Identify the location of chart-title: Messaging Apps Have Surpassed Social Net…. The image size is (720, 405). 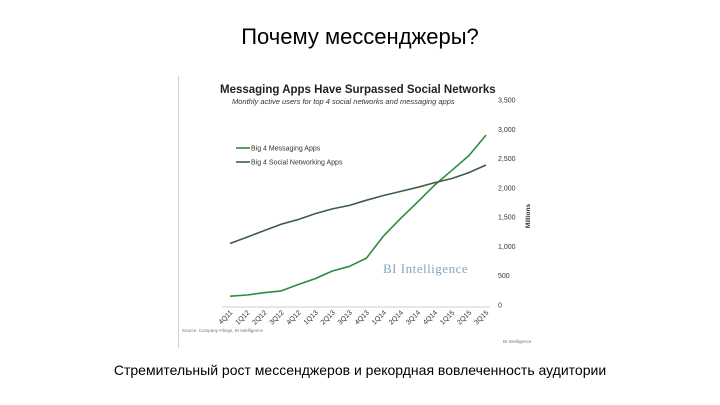
(358, 90).